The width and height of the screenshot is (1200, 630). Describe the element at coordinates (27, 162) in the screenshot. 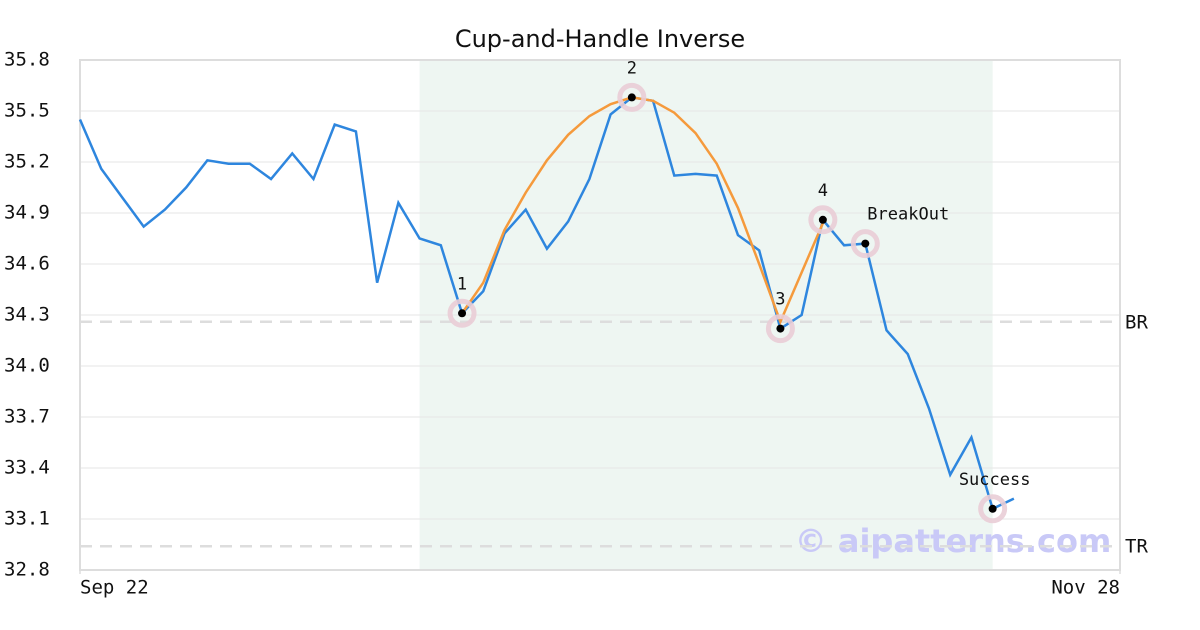

I see `y-tick-label: 35.2` at that location.